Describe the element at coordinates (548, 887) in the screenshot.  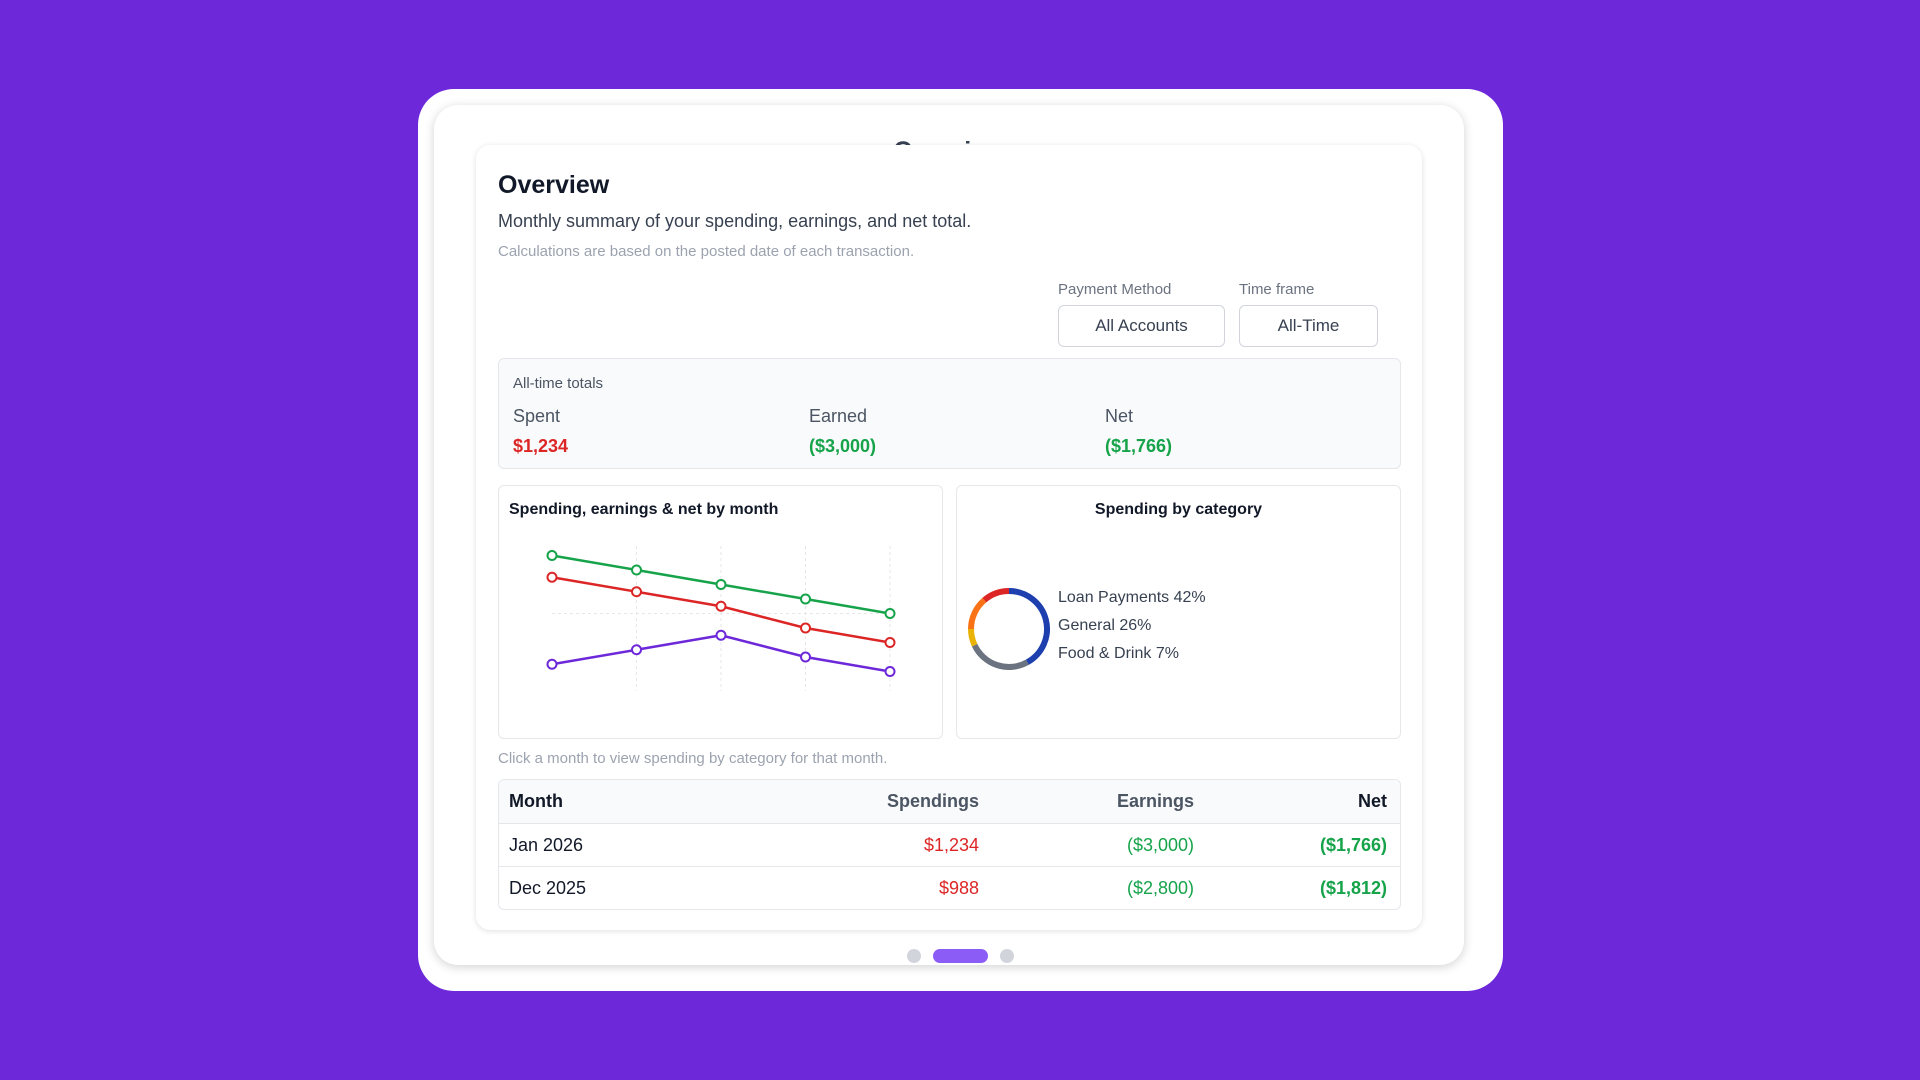
I see `row-month: Dec 2025` at that location.